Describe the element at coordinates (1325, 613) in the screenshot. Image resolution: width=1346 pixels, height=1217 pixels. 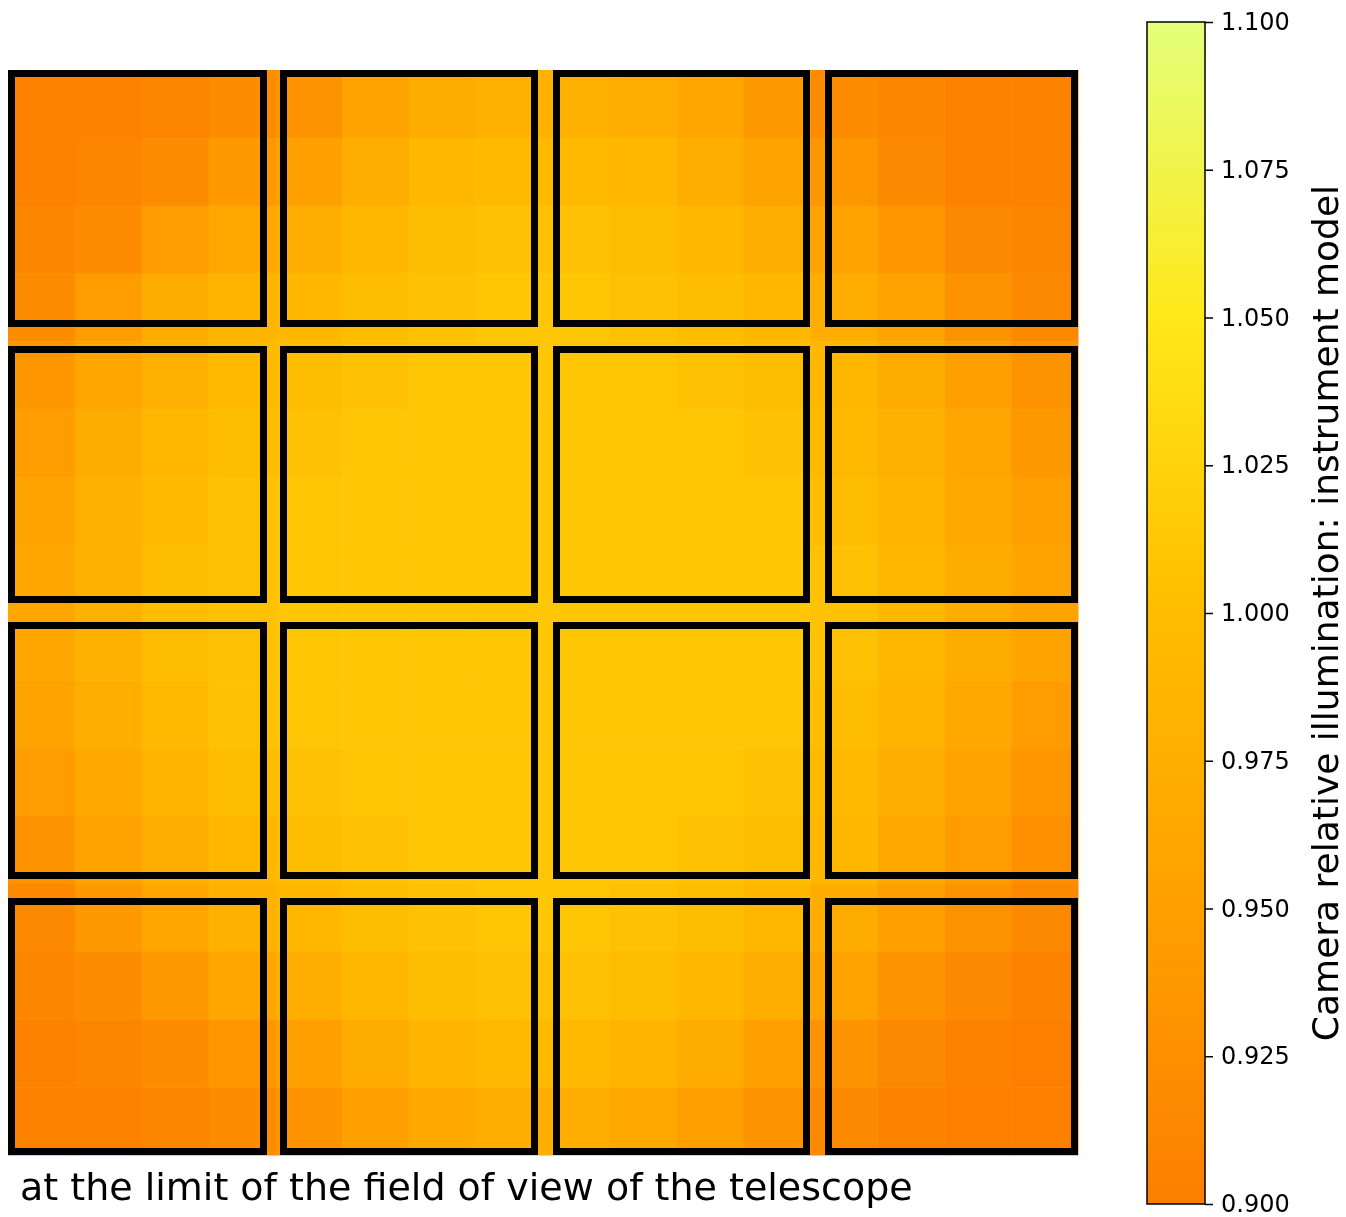
I see `color-bar-title: Camera relative illumination: instrument model` at that location.